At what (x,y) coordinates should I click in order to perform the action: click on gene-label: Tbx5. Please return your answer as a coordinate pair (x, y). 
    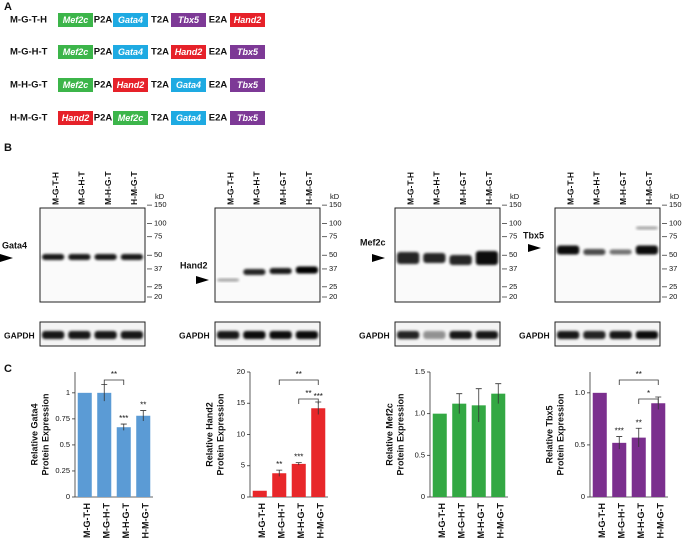
    Looking at the image, I should click on (248, 118).